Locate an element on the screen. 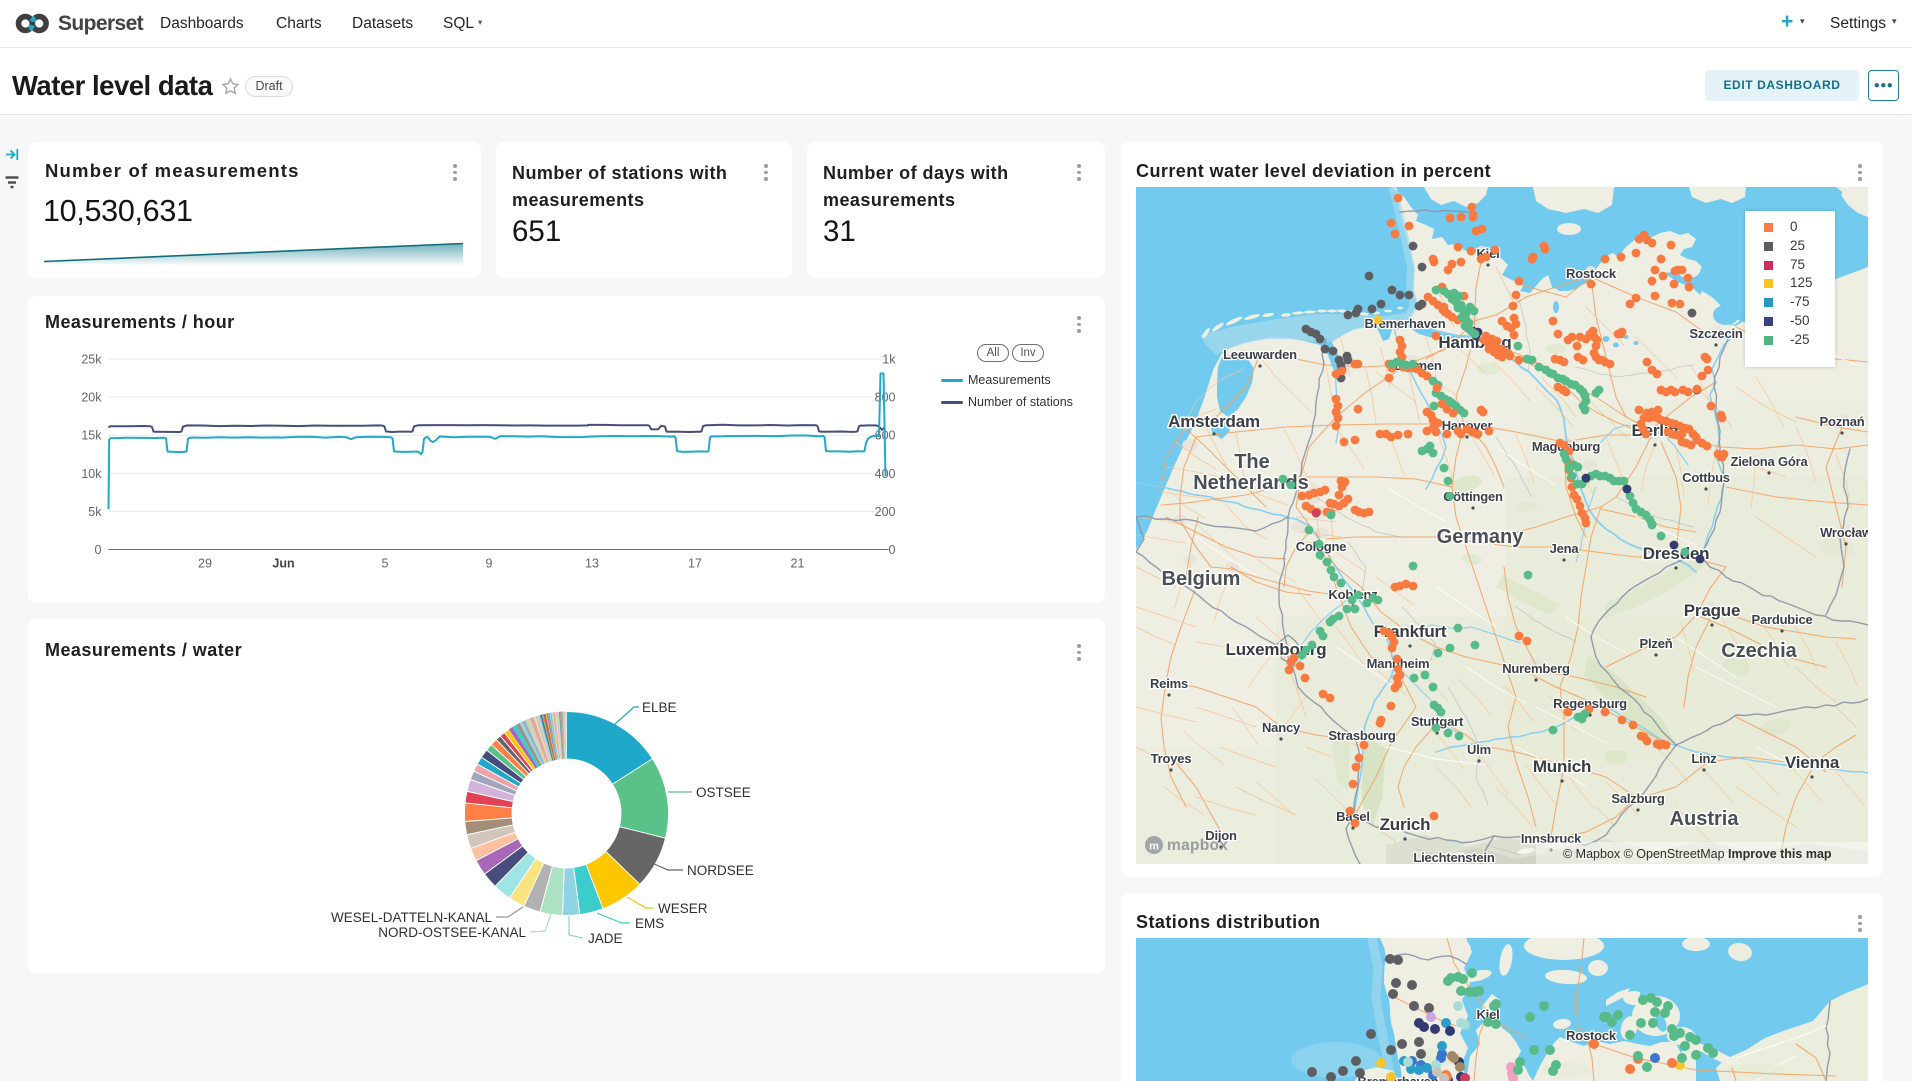 Image resolution: width=1912 pixels, height=1081 pixels. svg-text: Amsterdam is located at coordinates (1214, 421).